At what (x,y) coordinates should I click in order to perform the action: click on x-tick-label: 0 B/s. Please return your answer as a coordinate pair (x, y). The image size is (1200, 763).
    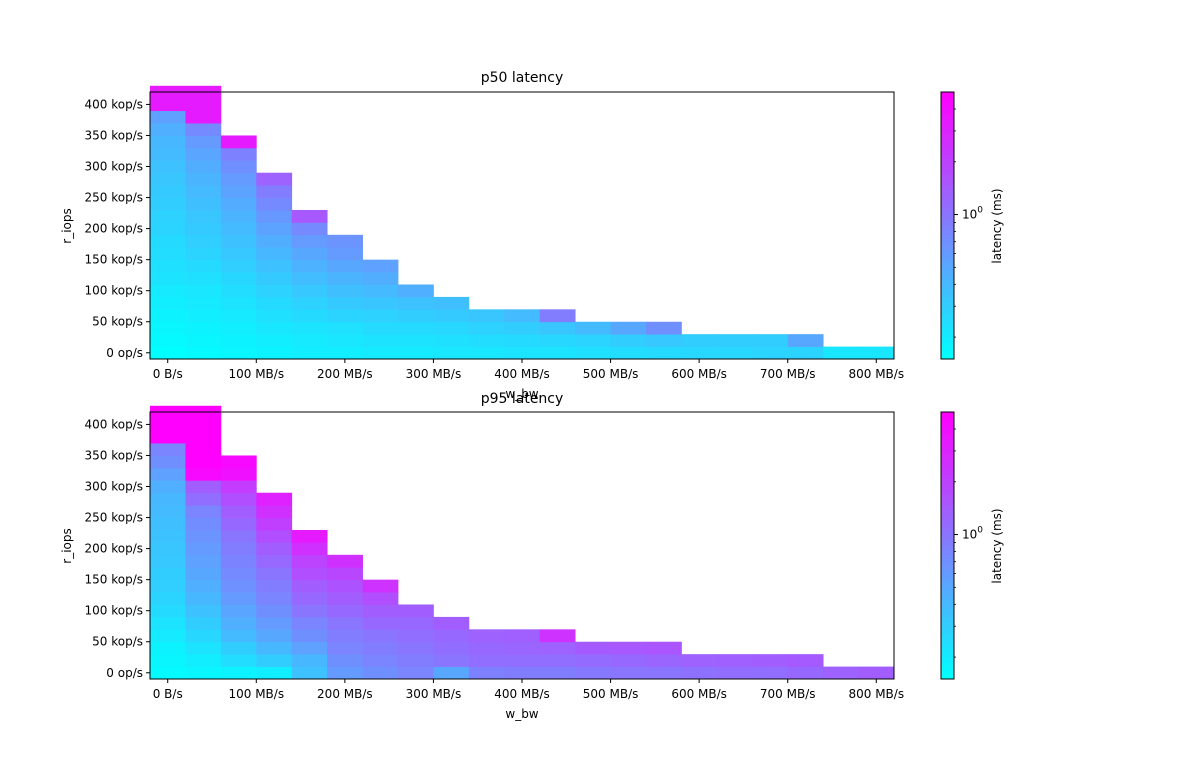
    Looking at the image, I should click on (168, 374).